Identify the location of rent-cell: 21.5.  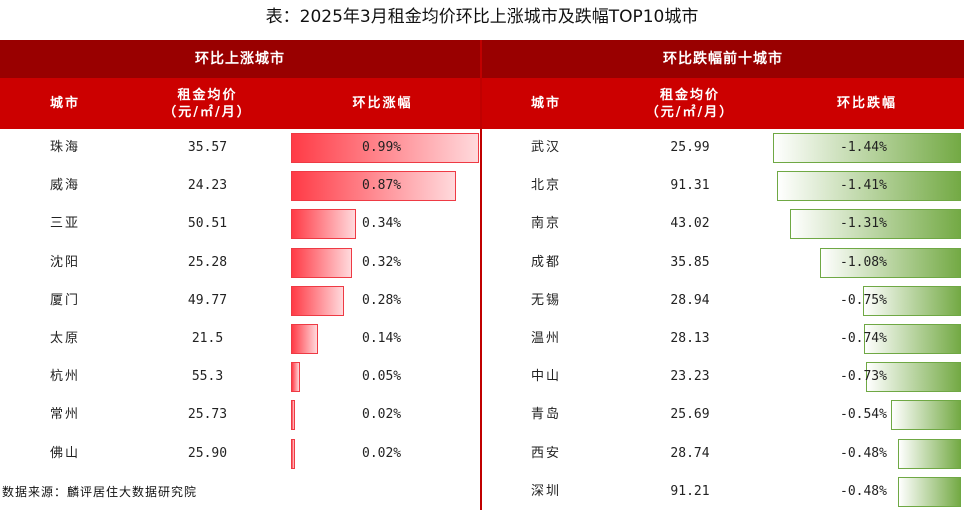
(207, 338).